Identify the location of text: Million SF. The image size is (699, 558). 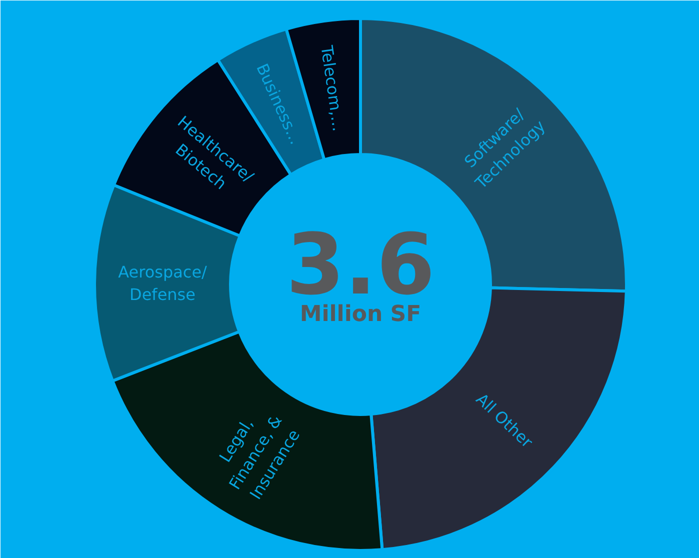
(361, 314).